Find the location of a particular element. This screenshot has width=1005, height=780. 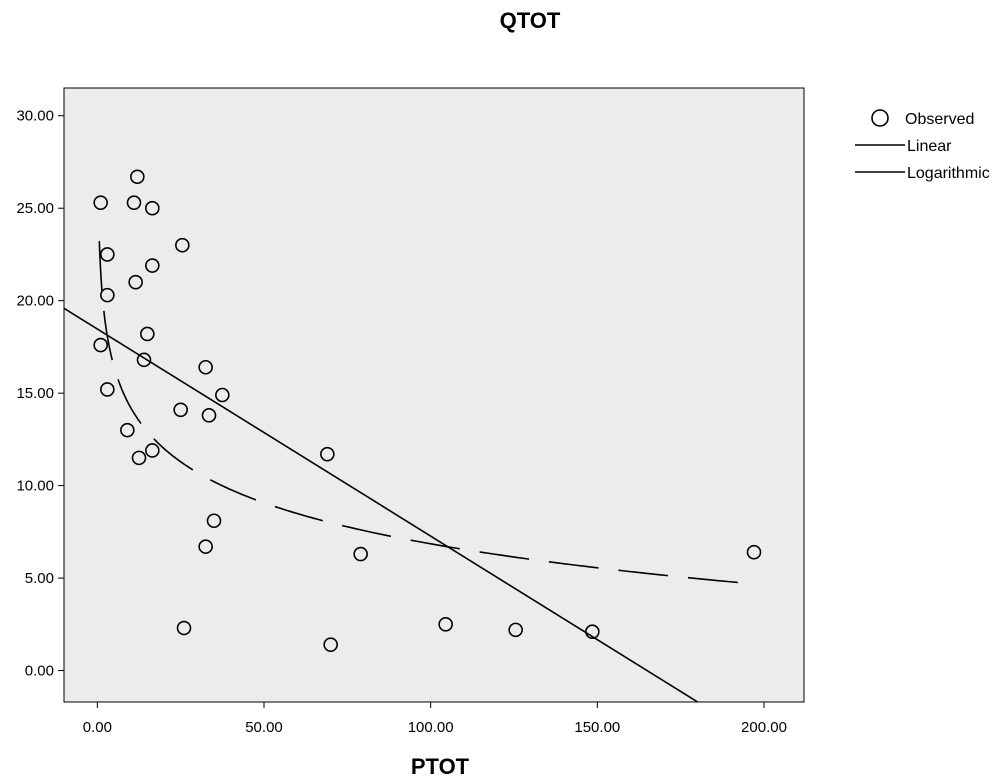

legend-label: Observed is located at coordinates (939, 119).